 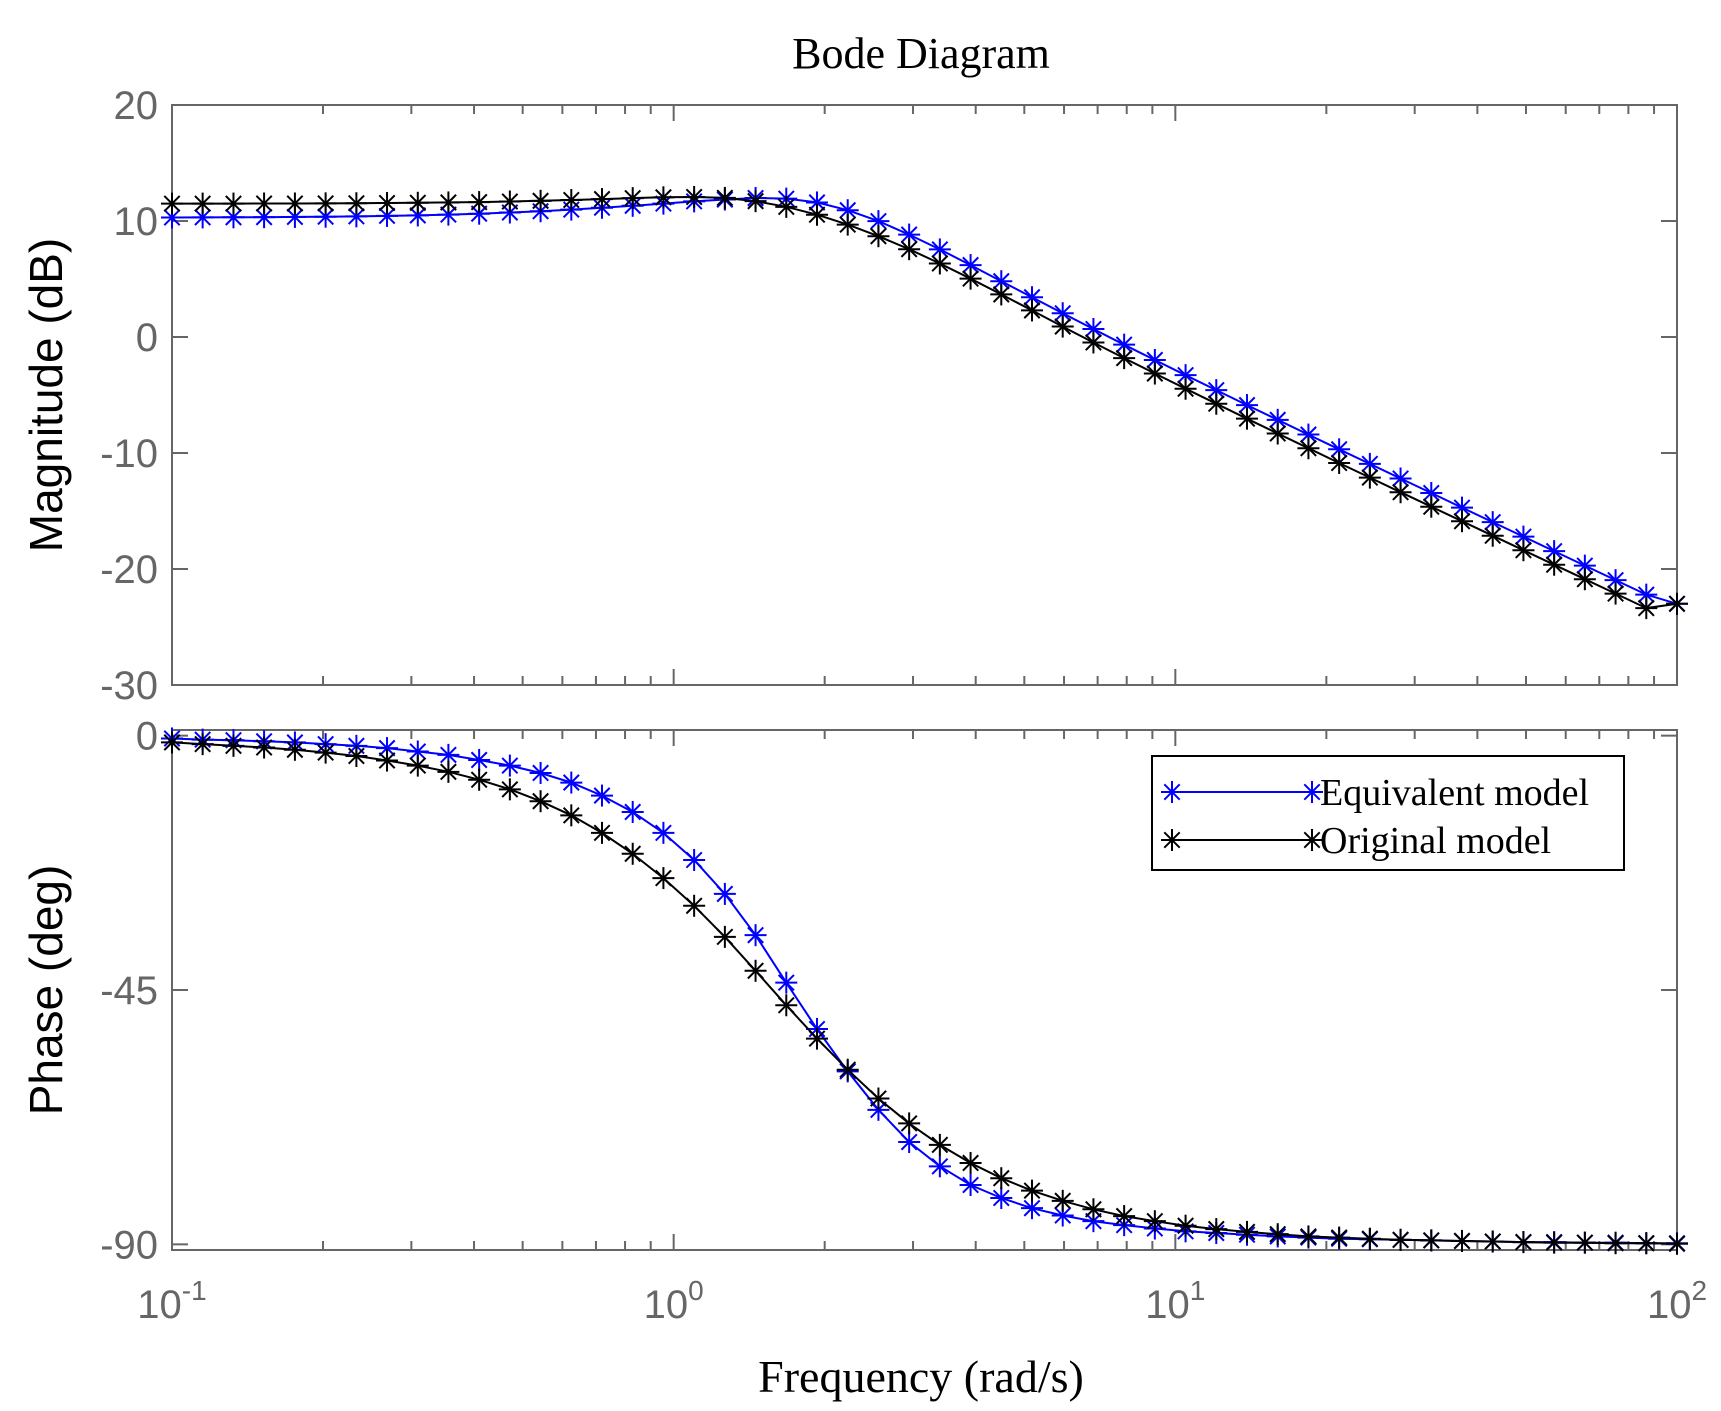 What do you see at coordinates (171, 1301) in the screenshot?
I see `x-tick-label: 10⁻¹` at bounding box center [171, 1301].